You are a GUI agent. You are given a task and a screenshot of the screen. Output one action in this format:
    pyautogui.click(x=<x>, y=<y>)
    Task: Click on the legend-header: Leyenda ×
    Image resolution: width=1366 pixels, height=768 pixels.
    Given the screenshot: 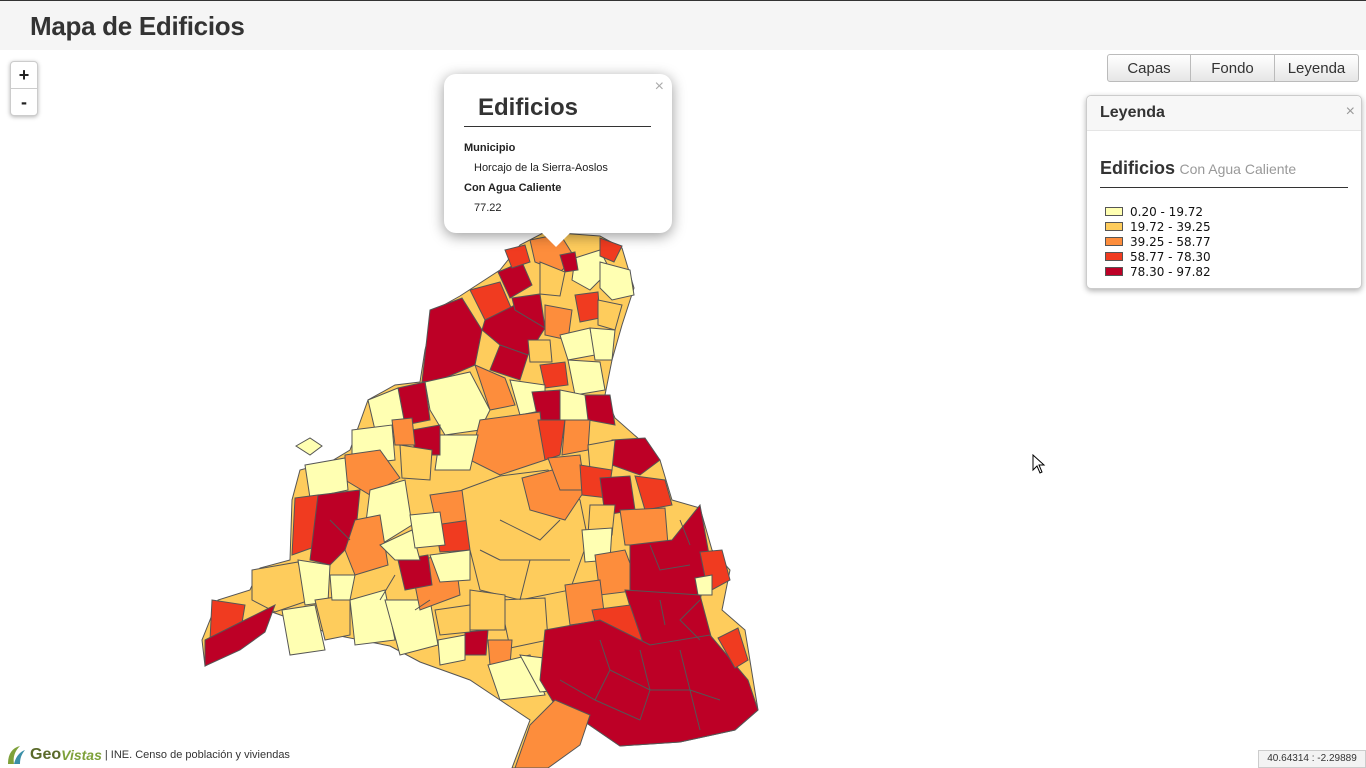 What is the action you would take?
    pyautogui.click(x=1224, y=113)
    